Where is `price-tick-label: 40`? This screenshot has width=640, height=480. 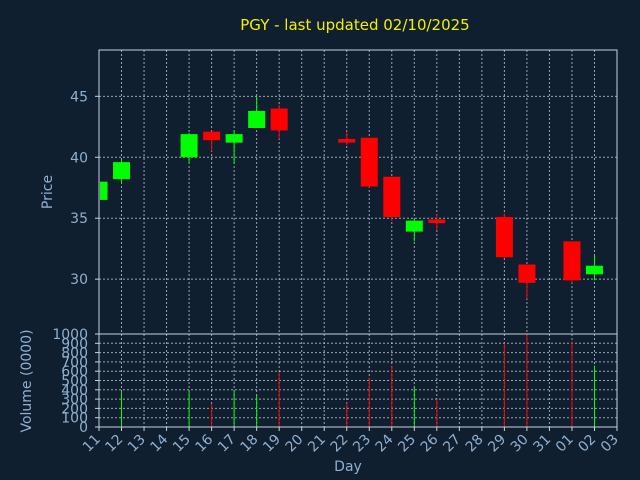
price-tick-label: 40 is located at coordinates (79, 158).